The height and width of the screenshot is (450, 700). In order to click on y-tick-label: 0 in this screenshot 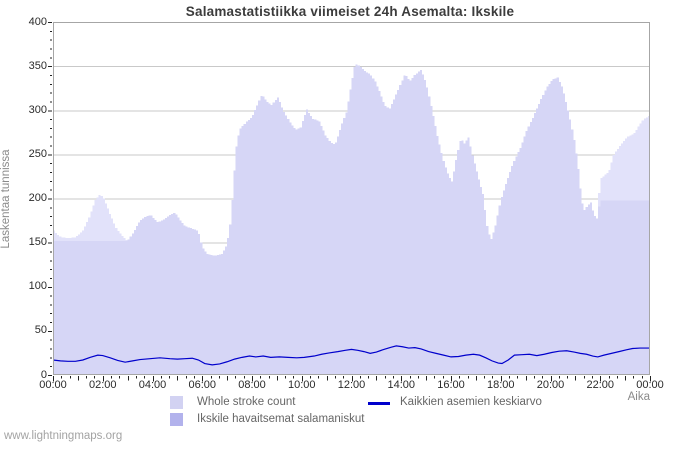, I will do `click(43, 374)`.